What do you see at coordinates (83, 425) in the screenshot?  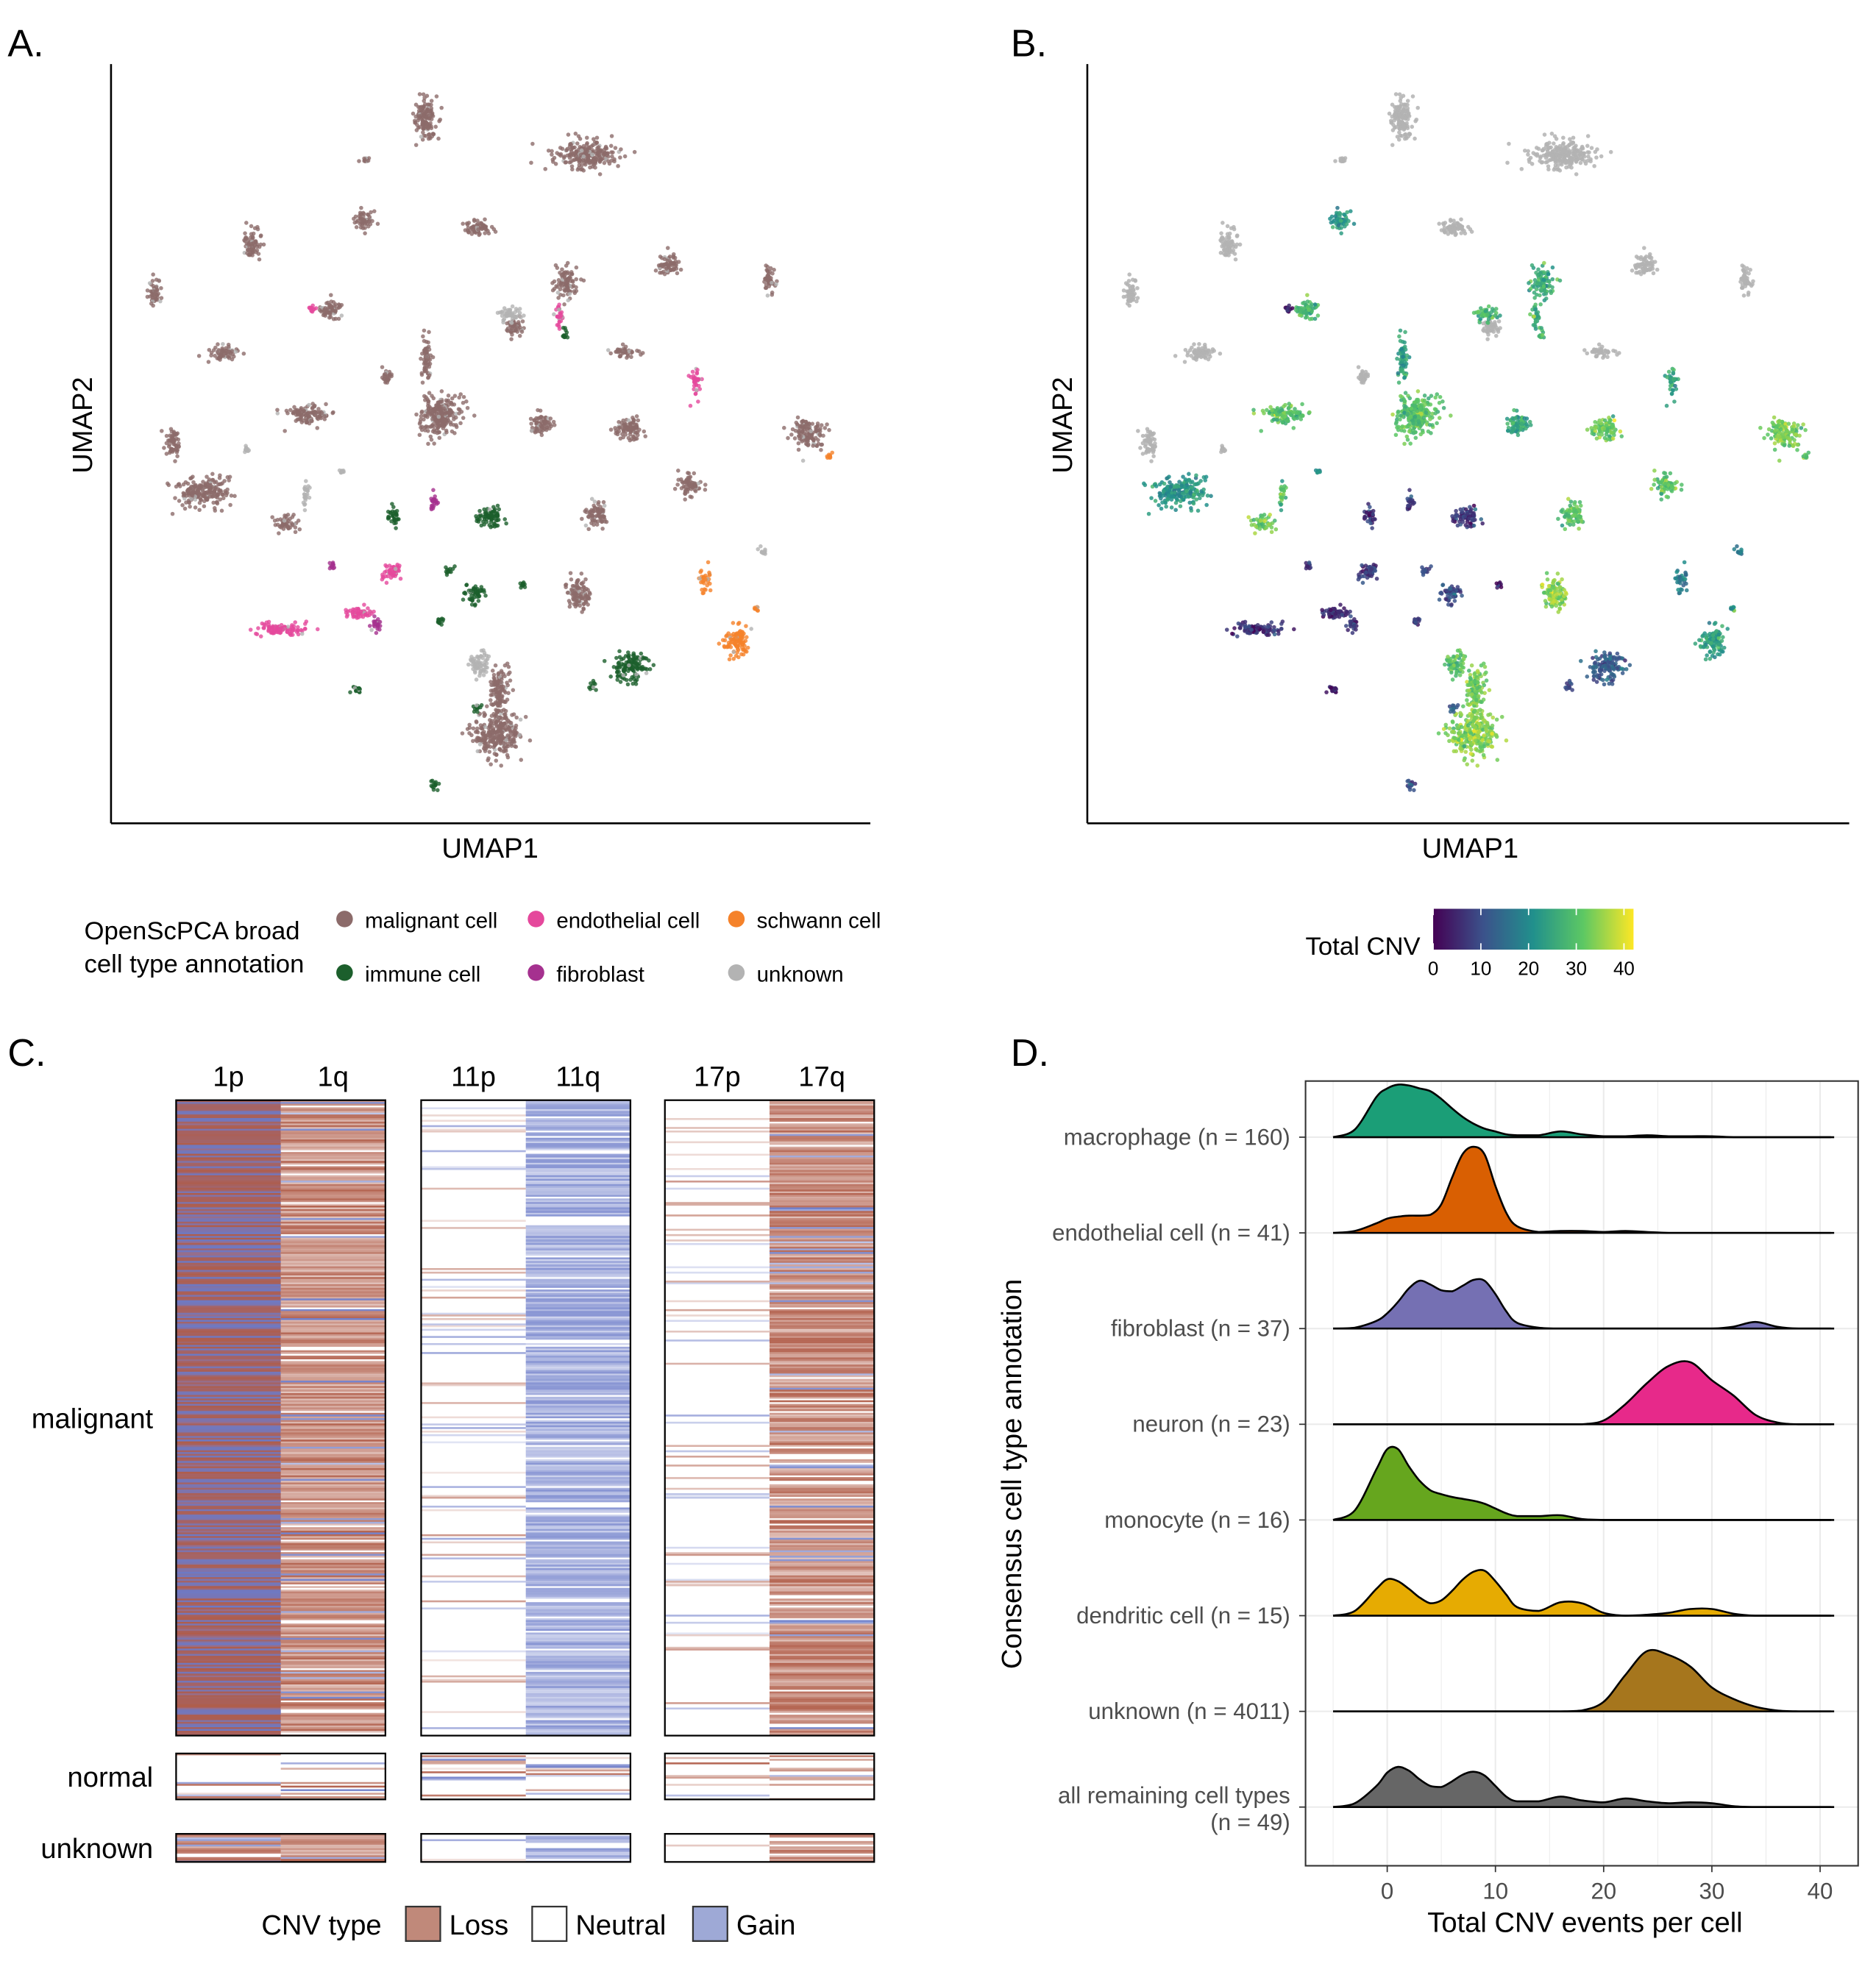 I see `y-axis-label: UMAP2` at bounding box center [83, 425].